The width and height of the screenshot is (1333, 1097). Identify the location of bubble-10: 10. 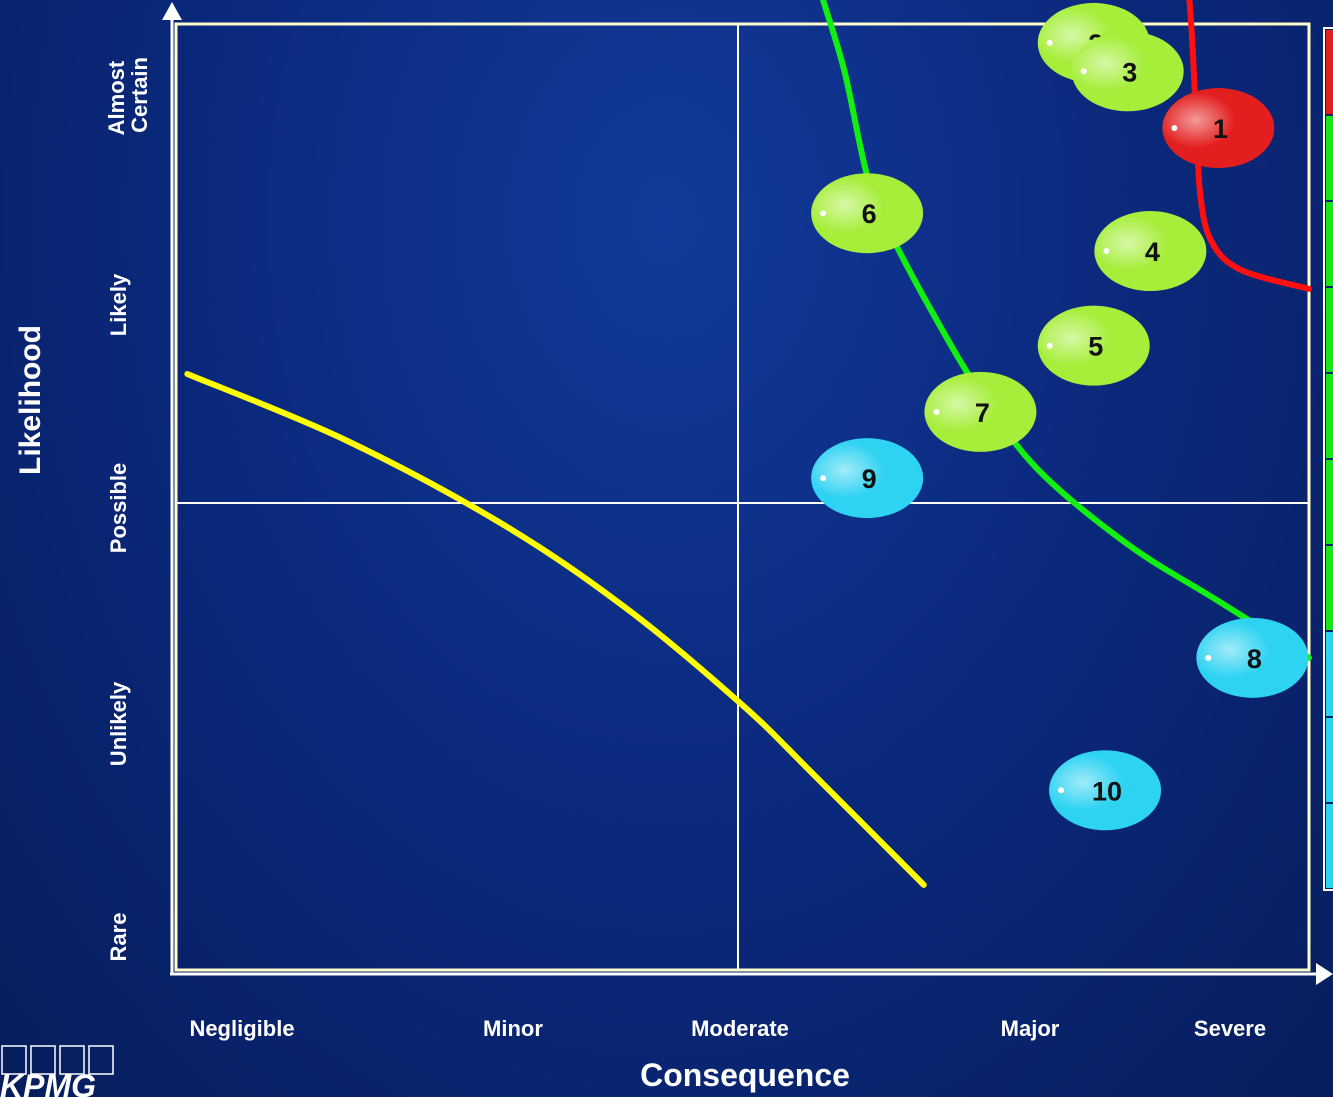
(1105, 790).